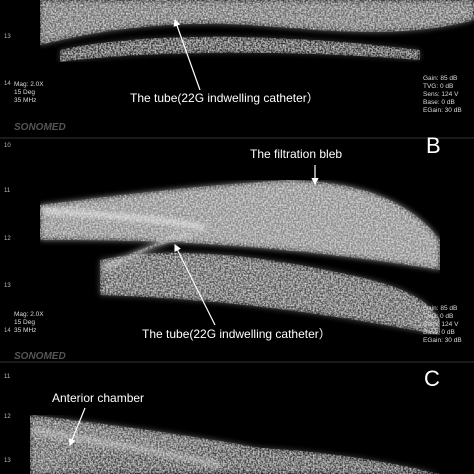  I want to click on panel-letter: B, so click(433, 145).